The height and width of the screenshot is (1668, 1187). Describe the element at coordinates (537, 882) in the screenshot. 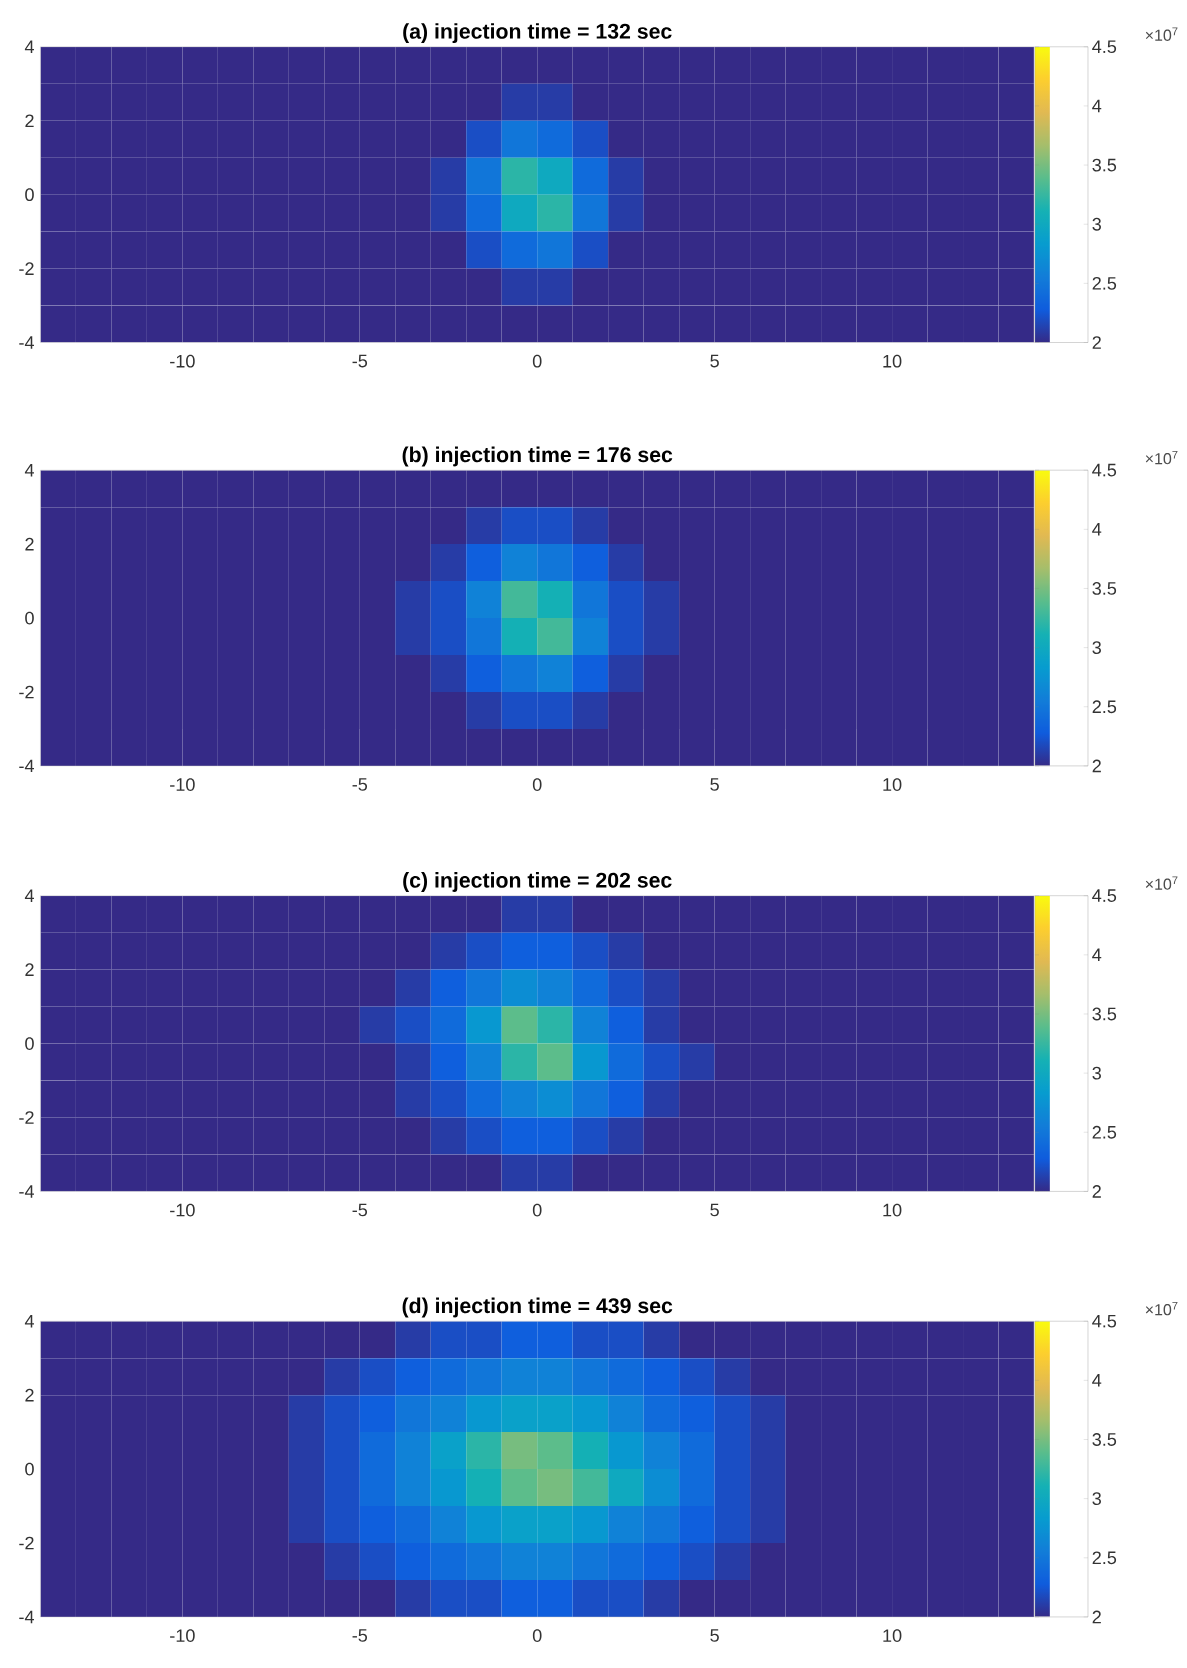

I see `chart-title: (c) injection time = 202 sec` at that location.